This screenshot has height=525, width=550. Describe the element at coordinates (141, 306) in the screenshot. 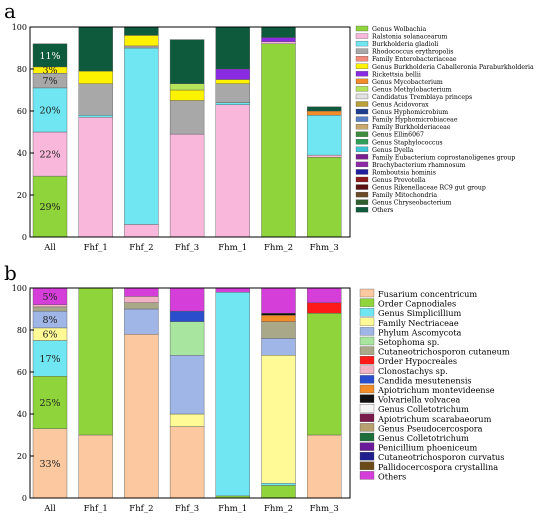

I see `bar-segment-b-fhf-2-cutaneotrichosporon-cutaneum` at that location.